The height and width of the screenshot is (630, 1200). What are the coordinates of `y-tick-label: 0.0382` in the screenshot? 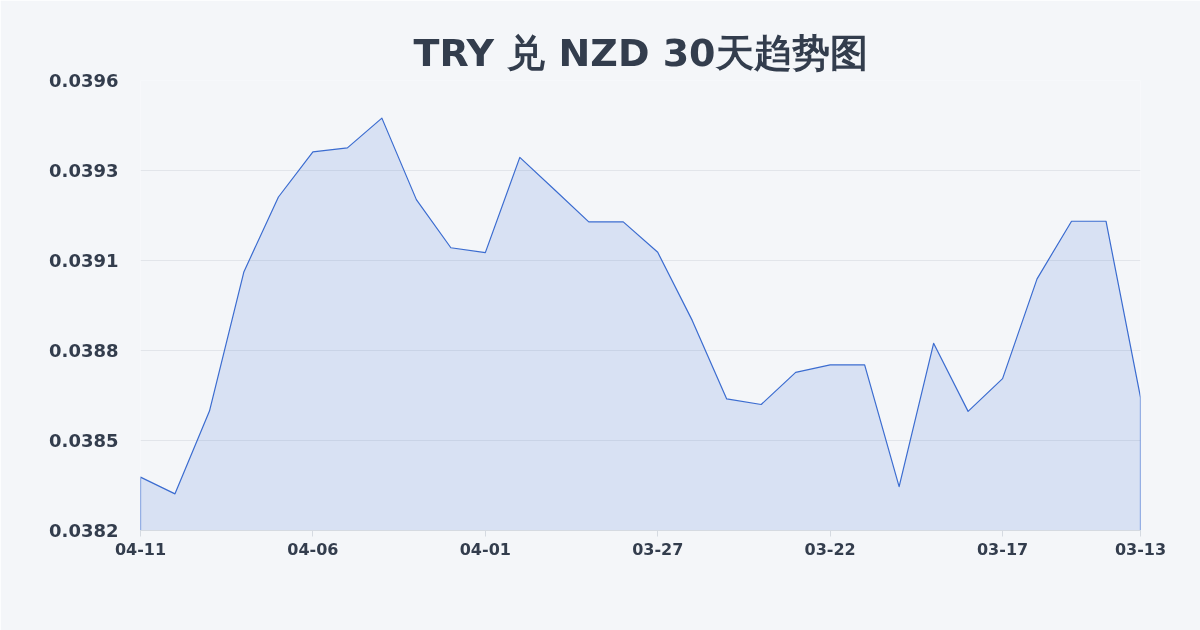 It's located at (84, 530).